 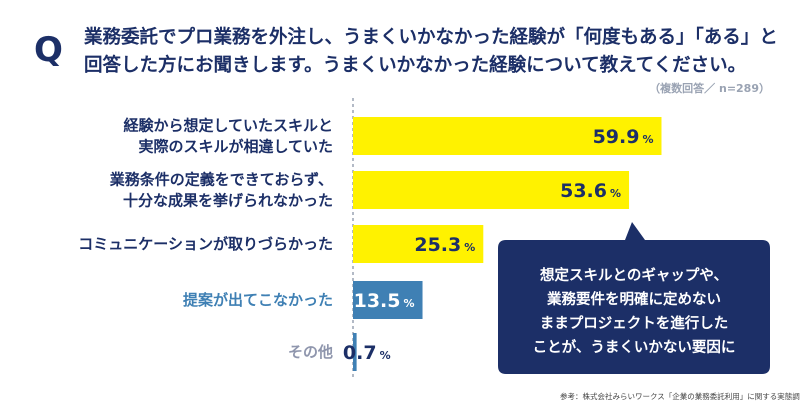 I want to click on category-label: コミュニケーションが取りづらかった, so click(x=205, y=244).